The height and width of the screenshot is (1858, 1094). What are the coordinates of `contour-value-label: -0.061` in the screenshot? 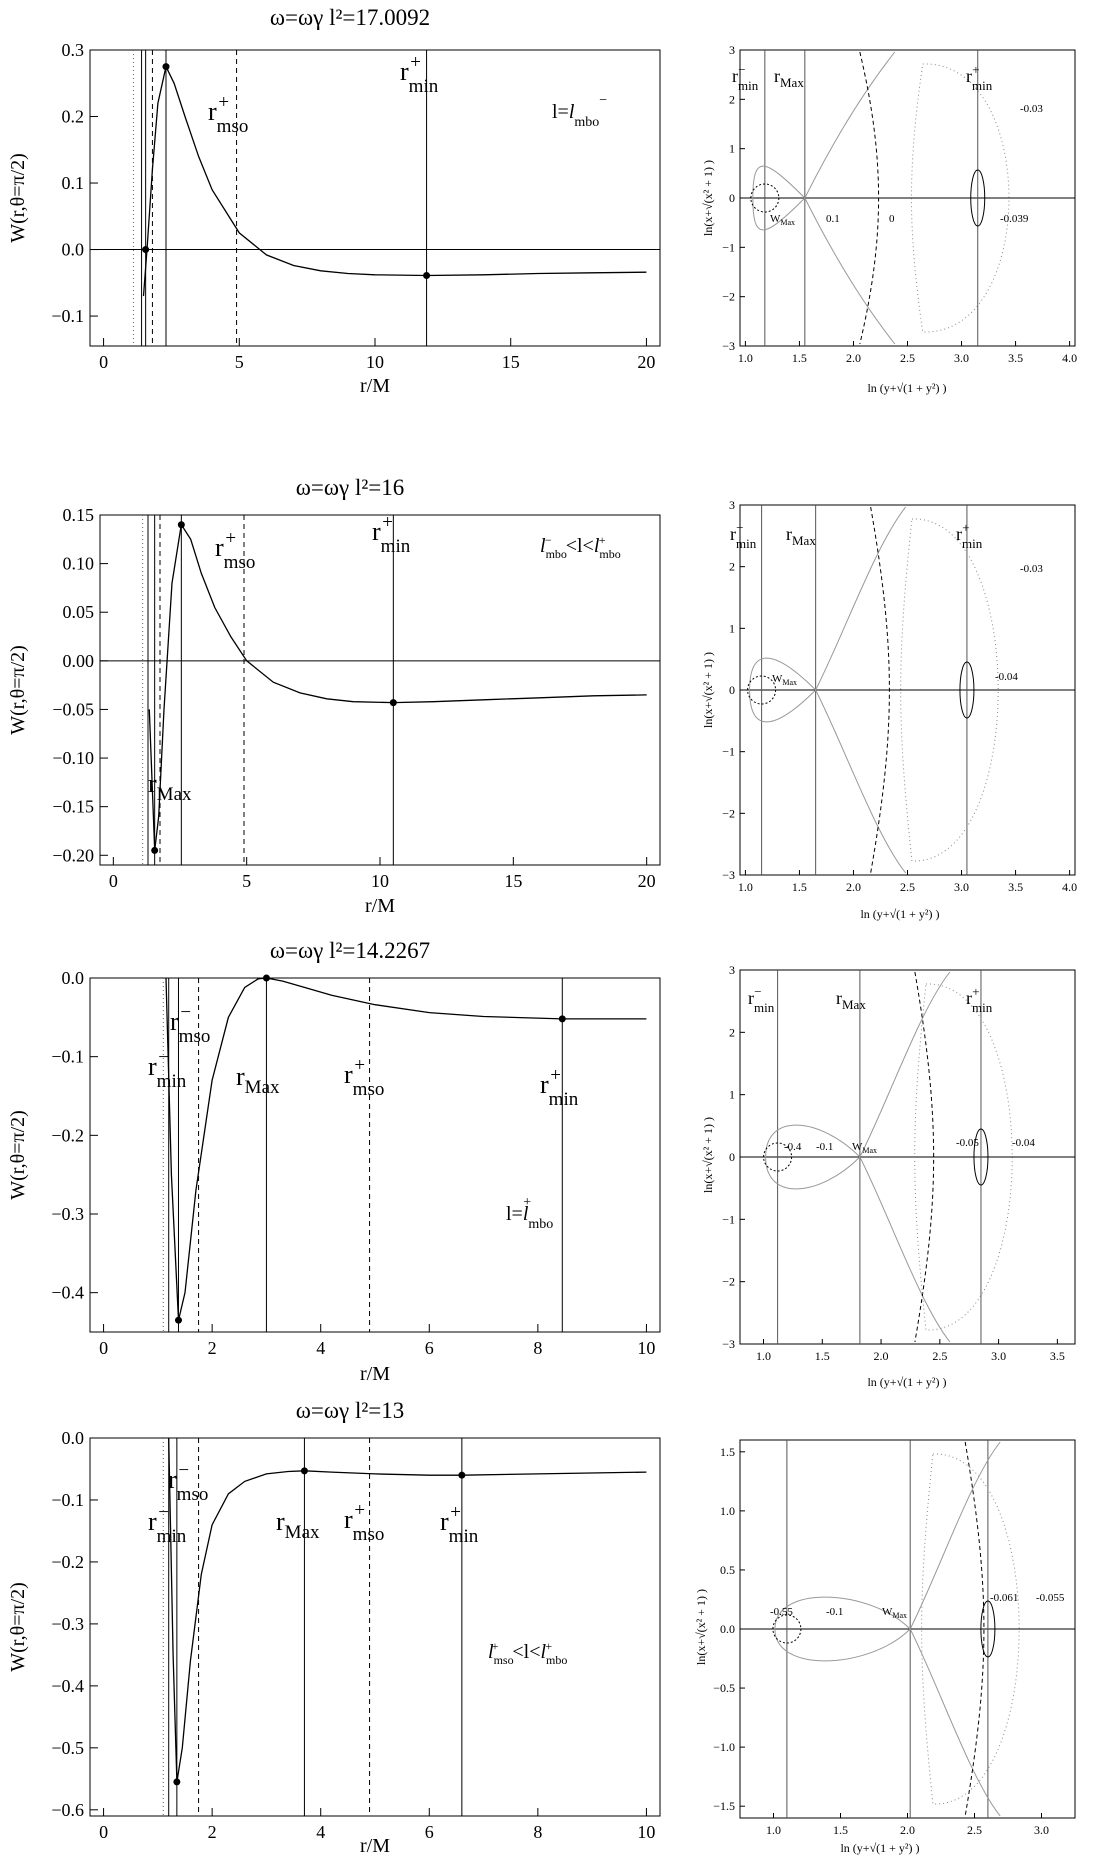 It's located at (1004, 1598).